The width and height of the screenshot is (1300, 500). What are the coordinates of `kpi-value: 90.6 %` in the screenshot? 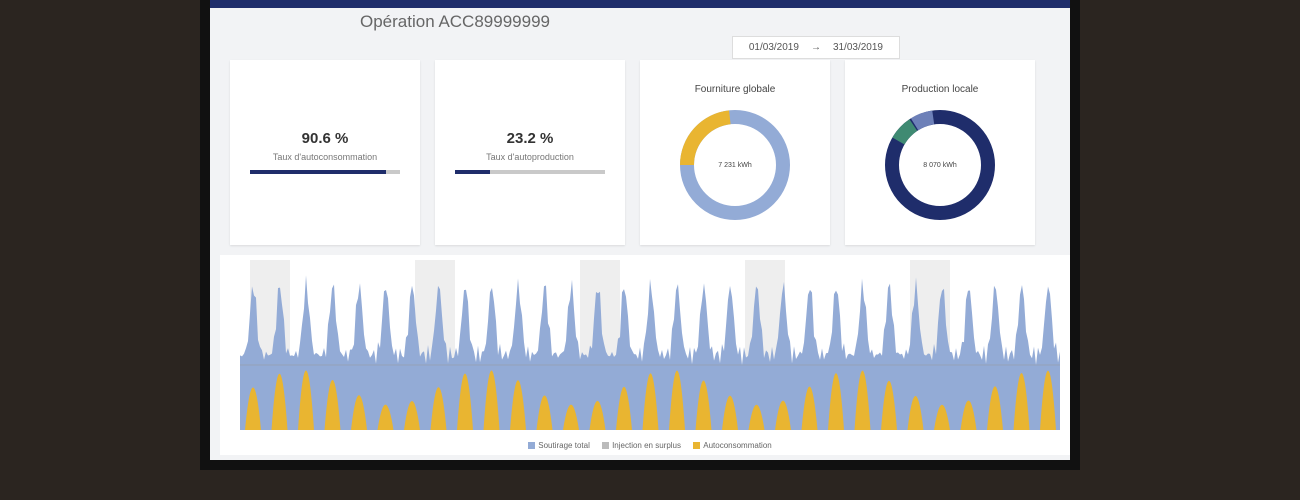 It's located at (325, 138).